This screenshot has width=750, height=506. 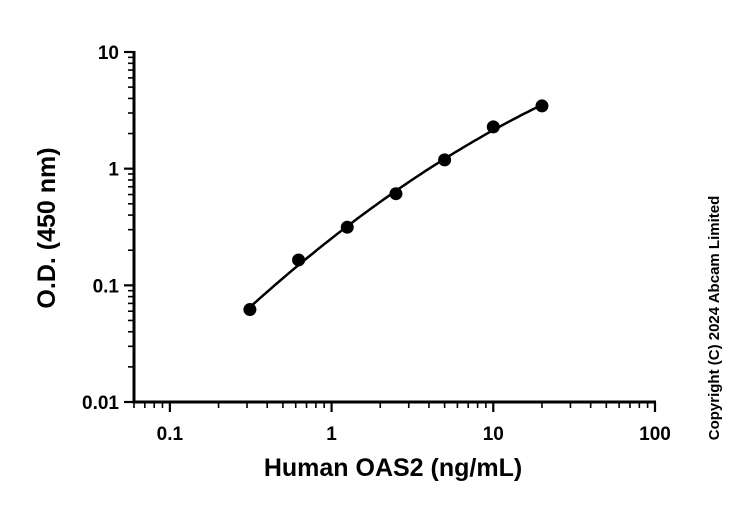 What do you see at coordinates (331, 434) in the screenshot?
I see `x-tick-label: 1` at bounding box center [331, 434].